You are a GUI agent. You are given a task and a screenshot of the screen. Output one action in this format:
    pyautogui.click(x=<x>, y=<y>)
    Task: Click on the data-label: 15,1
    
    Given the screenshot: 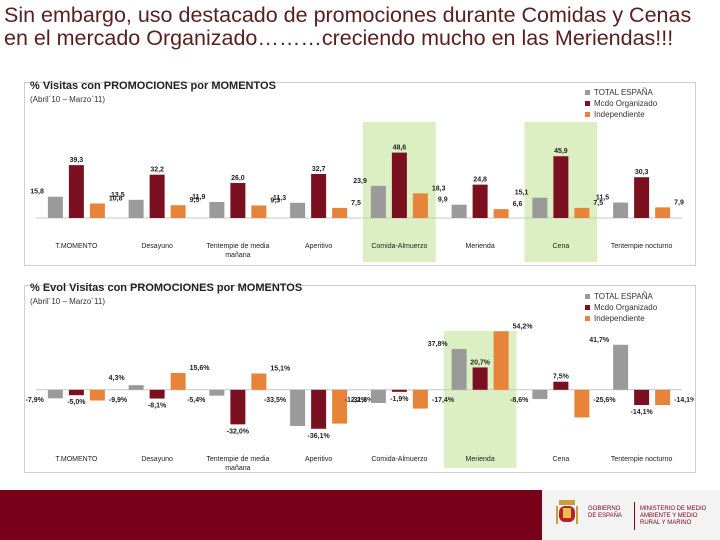 What is the action you would take?
    pyautogui.click(x=522, y=193)
    